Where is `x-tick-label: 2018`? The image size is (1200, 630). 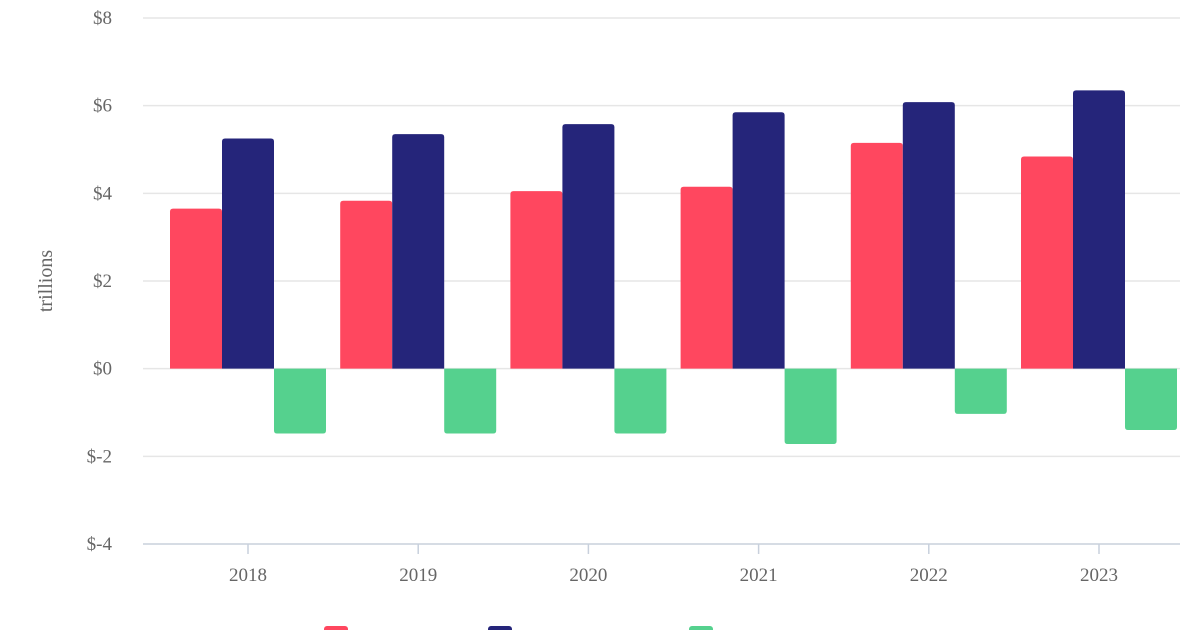 x-tick-label: 2018 is located at coordinates (248, 575).